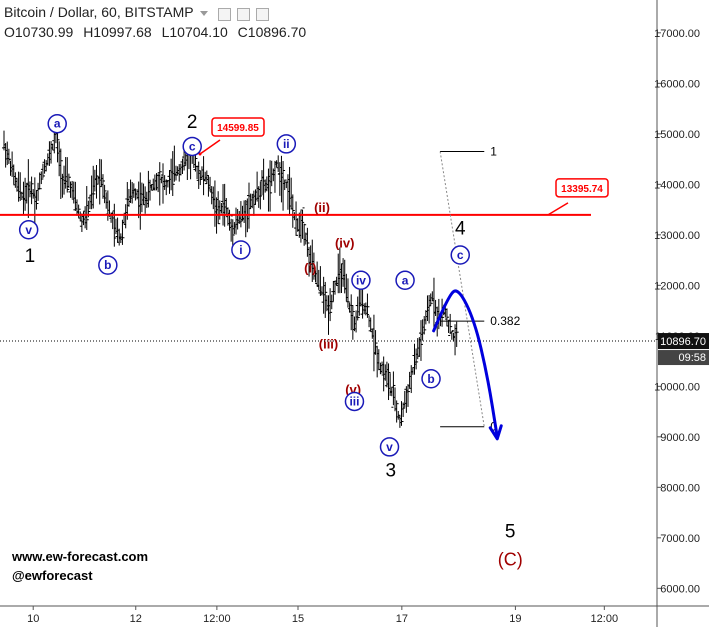  Describe the element at coordinates (677, 84) in the screenshot. I see `y-tick-label: 16000.00` at that location.